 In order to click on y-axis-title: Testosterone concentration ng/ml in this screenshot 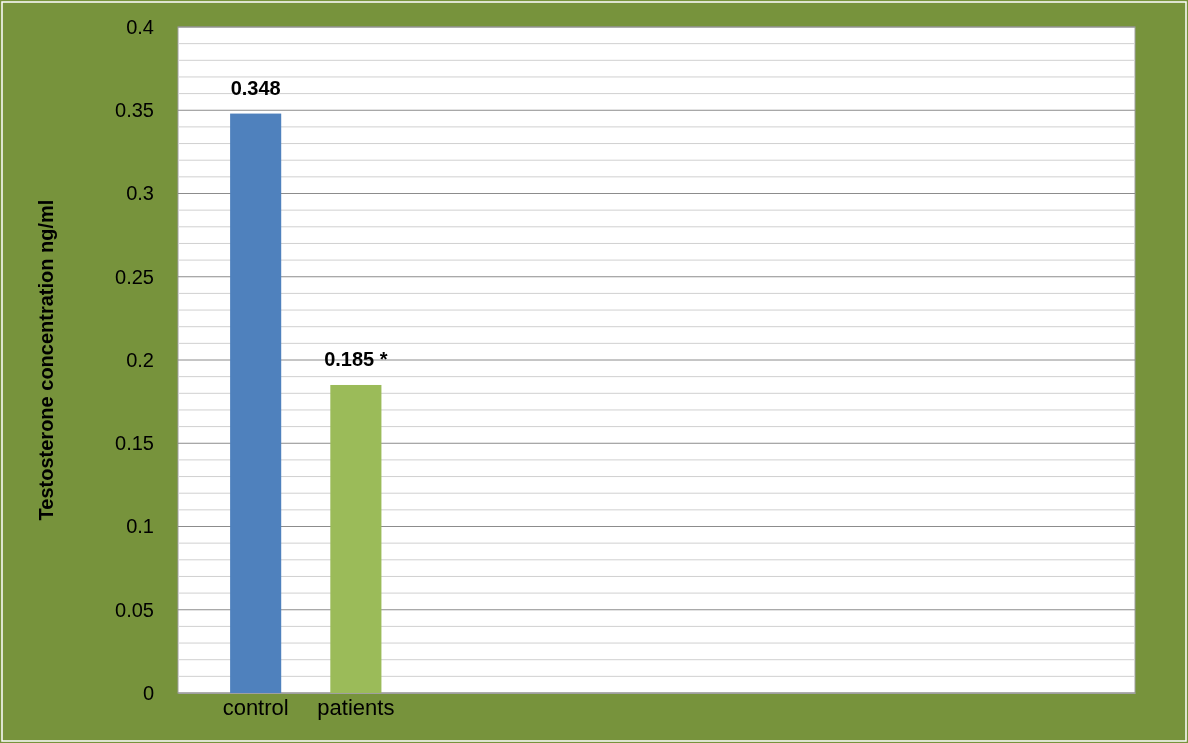, I will do `click(46, 360)`.